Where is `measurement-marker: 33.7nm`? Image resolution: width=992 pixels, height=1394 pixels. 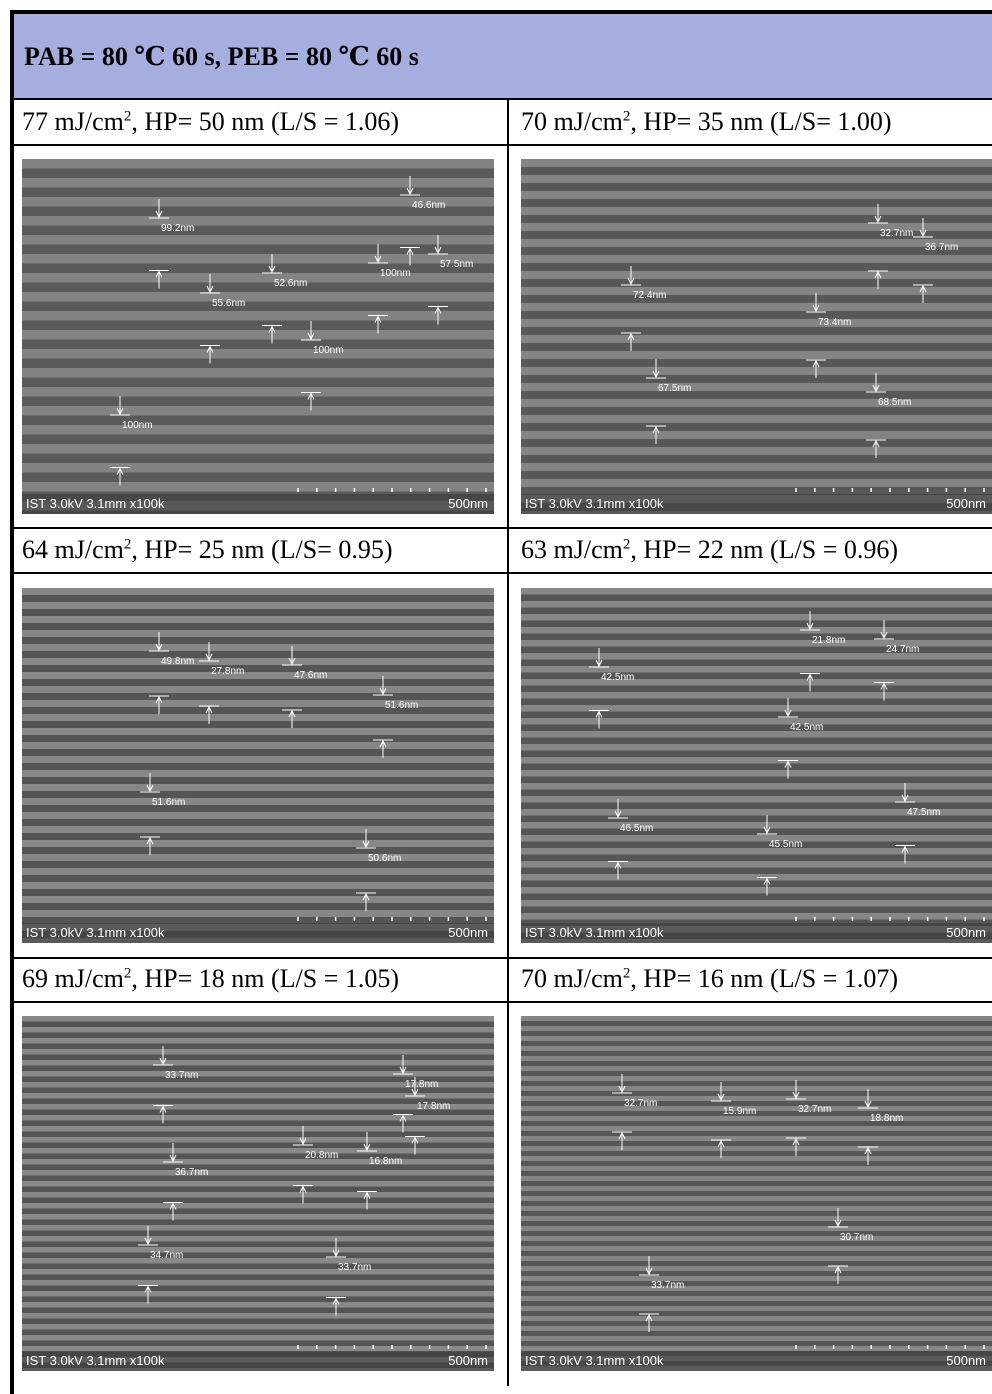
measurement-marker: 33.7nm is located at coordinates (348, 1277).